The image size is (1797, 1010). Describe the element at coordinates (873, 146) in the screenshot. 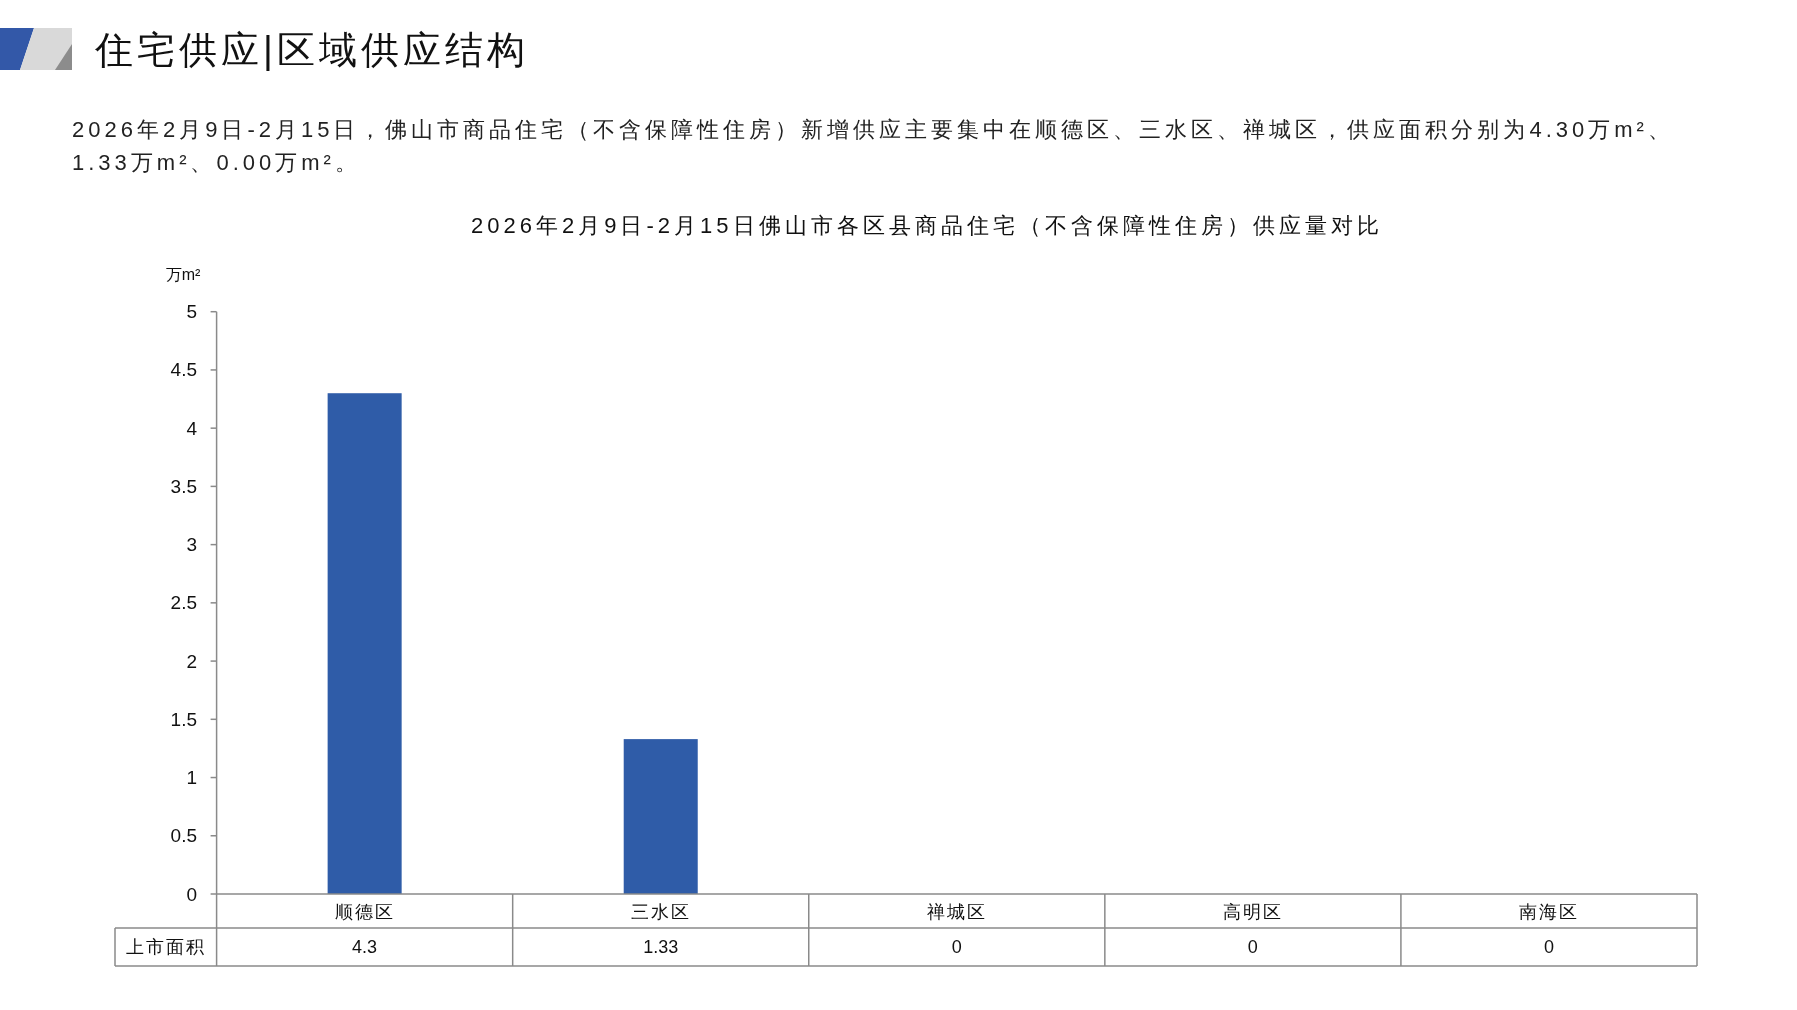

I see `text: 2026年2月9日-2月15日，佛山市商品住宅（不含保障性住房）新增供应主要集中在顺德区、三水区、禅城区，供应面积分别为4.30万m²、1.33万m²、0.00万m²。` at that location.